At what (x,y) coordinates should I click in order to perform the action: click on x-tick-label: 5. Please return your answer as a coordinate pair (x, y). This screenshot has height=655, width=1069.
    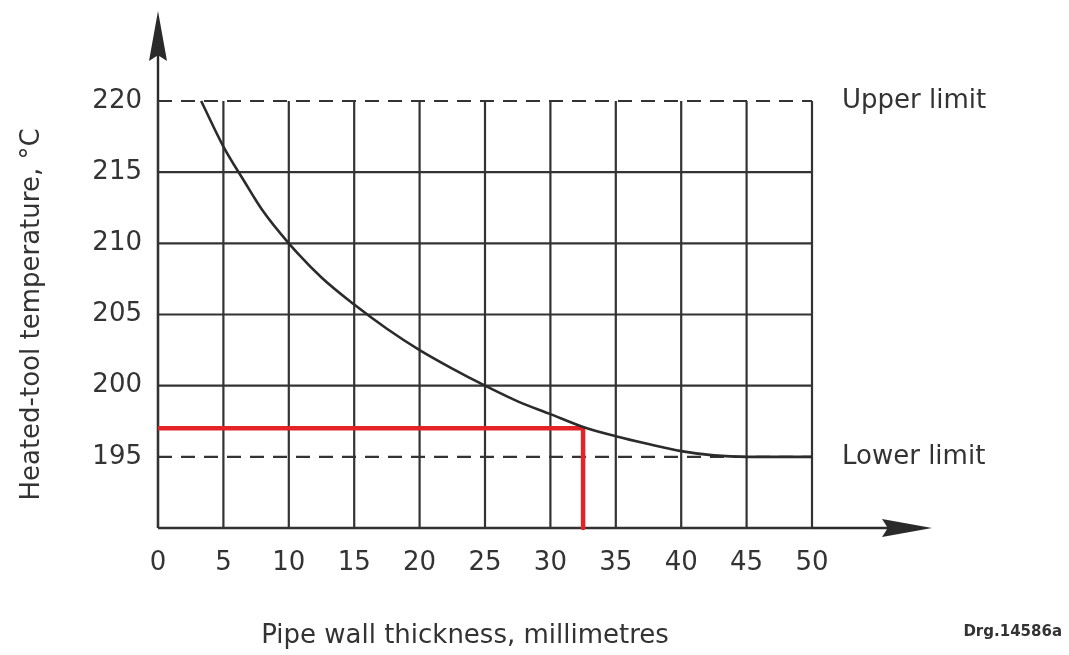
    Looking at the image, I should click on (223, 561).